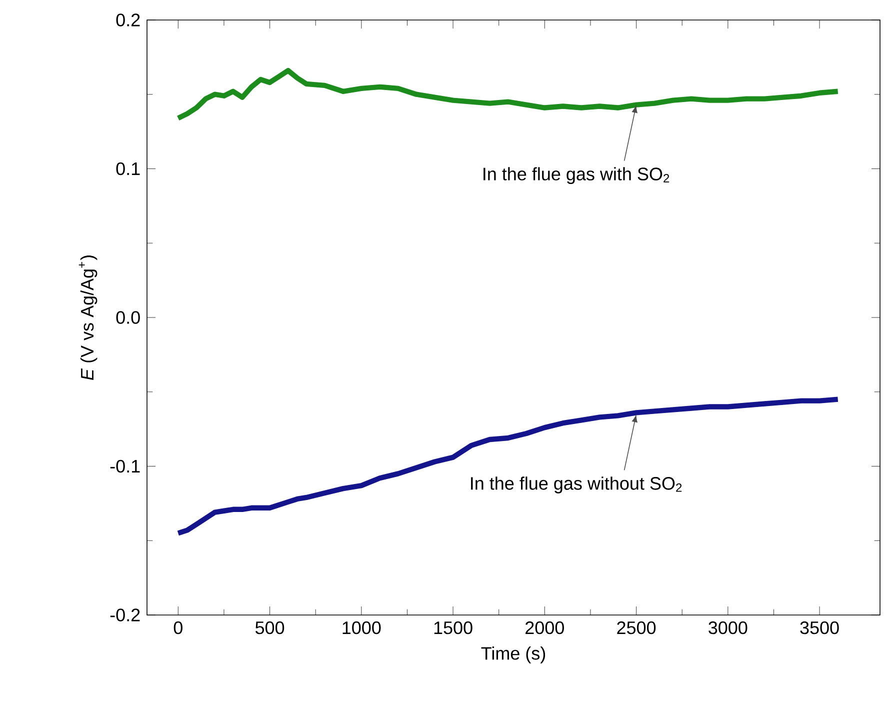 This screenshot has width=886, height=721. What do you see at coordinates (128, 169) in the screenshot?
I see `y-tick-label: 0.1` at bounding box center [128, 169].